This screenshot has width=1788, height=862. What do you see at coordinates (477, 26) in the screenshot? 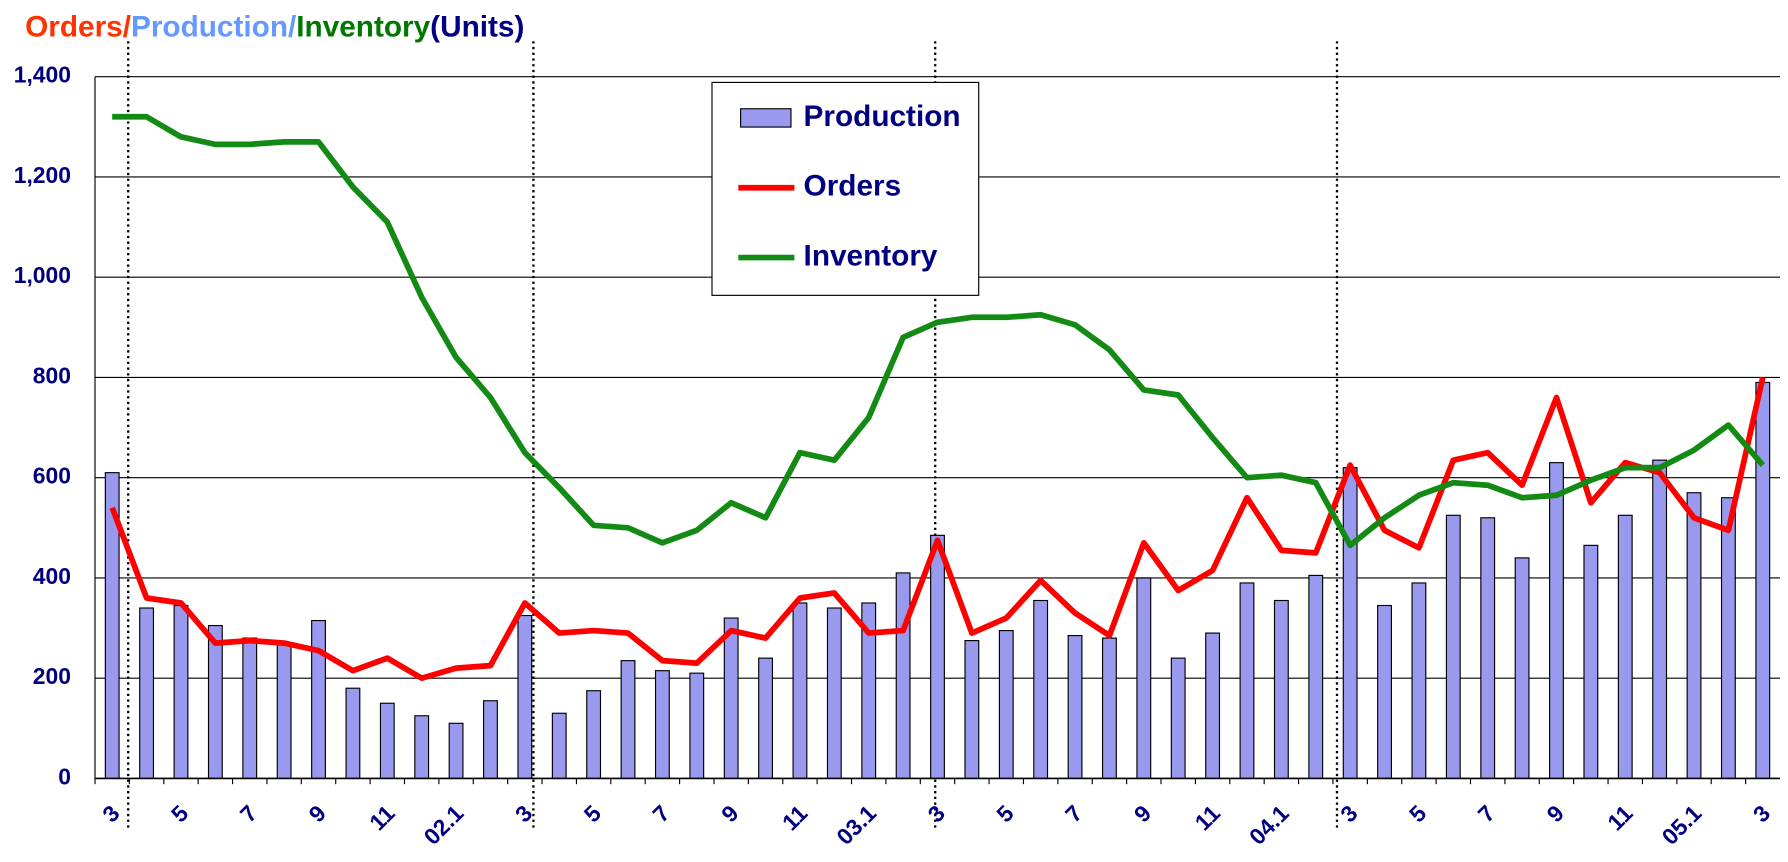
I see `title-part: (Units)` at bounding box center [477, 26].